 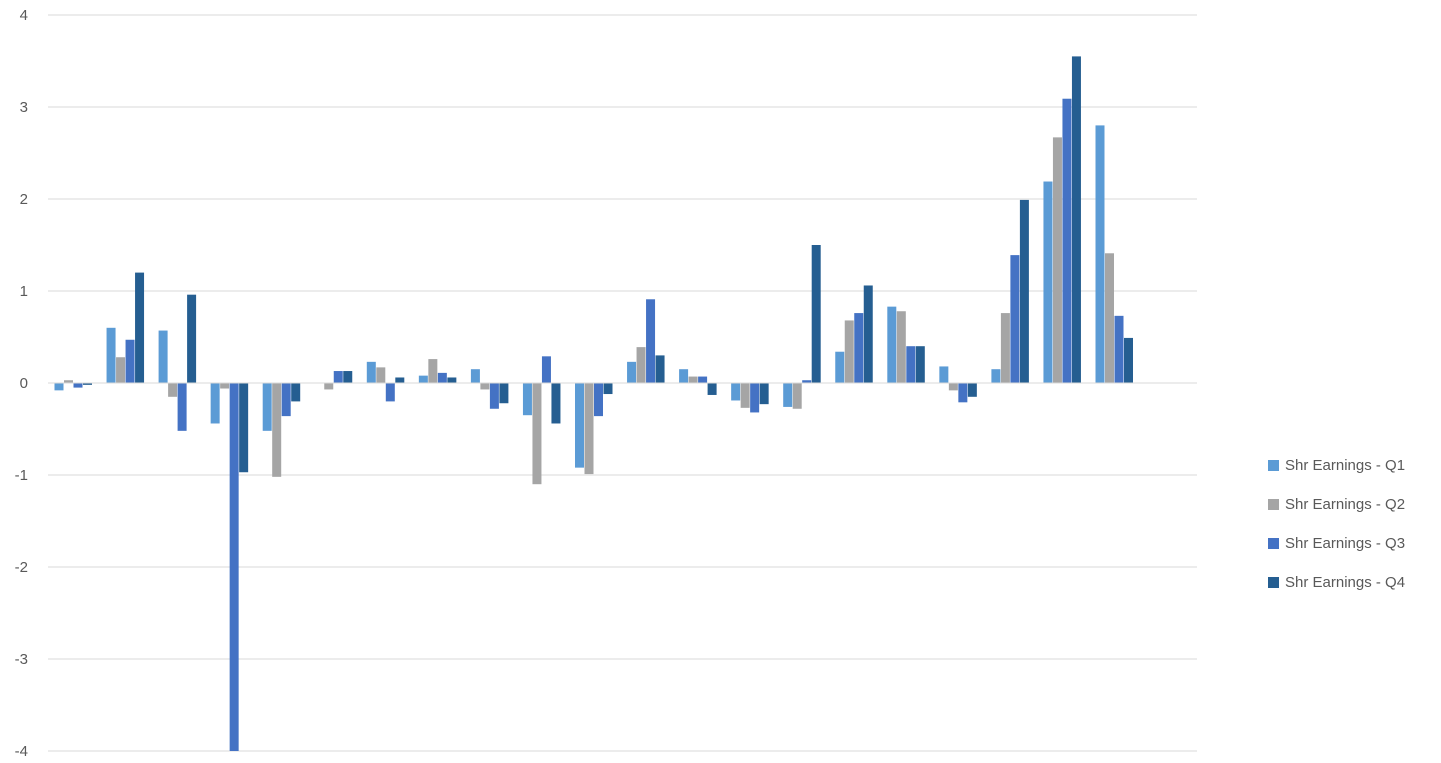 What do you see at coordinates (24, 291) in the screenshot?
I see `y-tick-label: 1` at bounding box center [24, 291].